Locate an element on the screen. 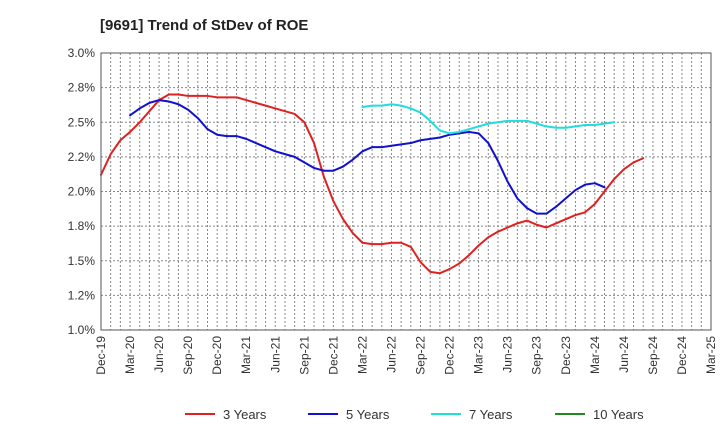 This screenshot has width=720, height=440. y-axis-ticks: 1.0% 1.2% 1.5% 1.8% 2.0% 2.2% 2.5% 2.8% 3.0% is located at coordinates (82, 191).